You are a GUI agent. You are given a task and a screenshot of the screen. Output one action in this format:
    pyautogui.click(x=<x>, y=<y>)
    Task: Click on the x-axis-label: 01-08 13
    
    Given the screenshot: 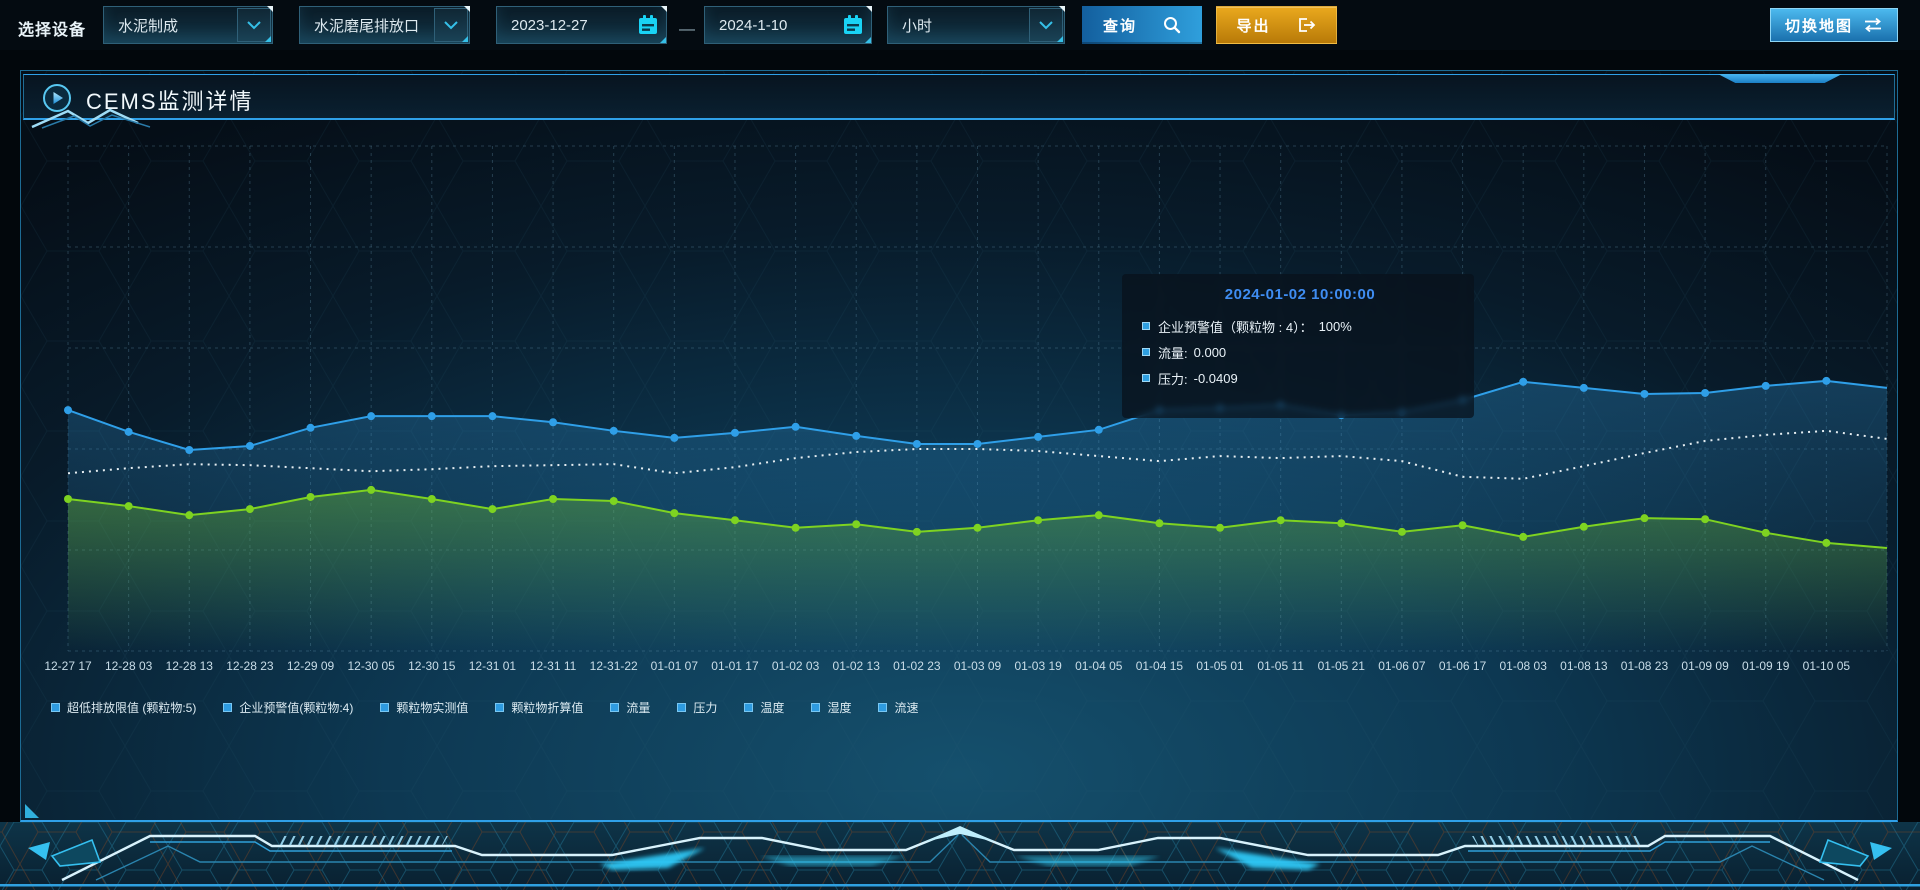 What is the action you would take?
    pyautogui.click(x=1584, y=666)
    